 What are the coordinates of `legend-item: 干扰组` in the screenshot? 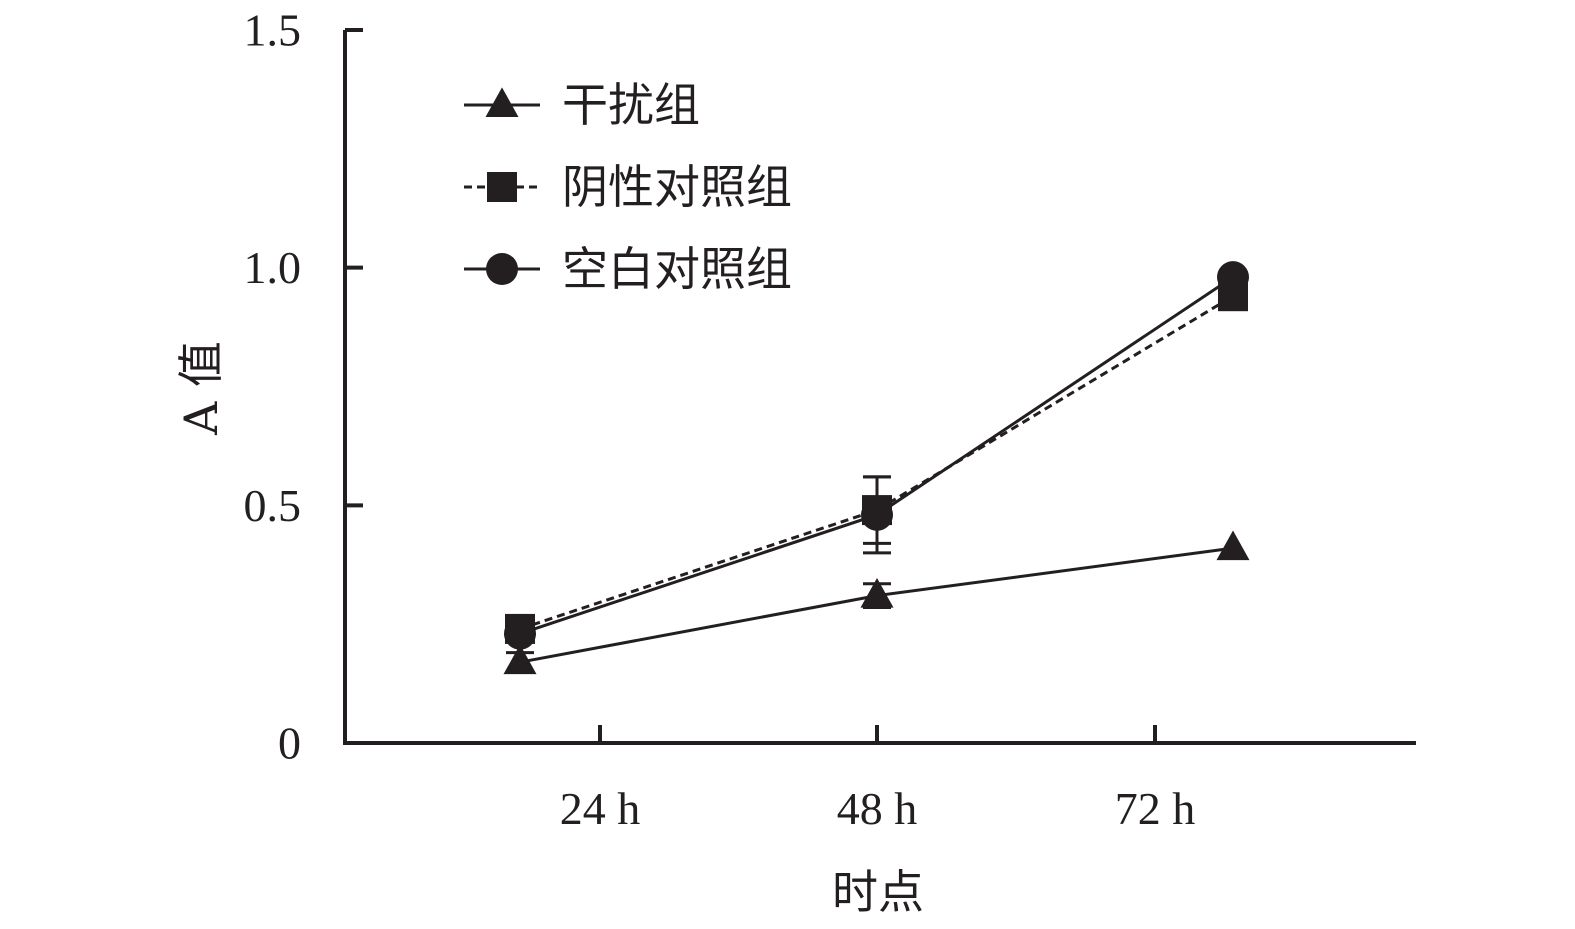 It's located at (582, 105).